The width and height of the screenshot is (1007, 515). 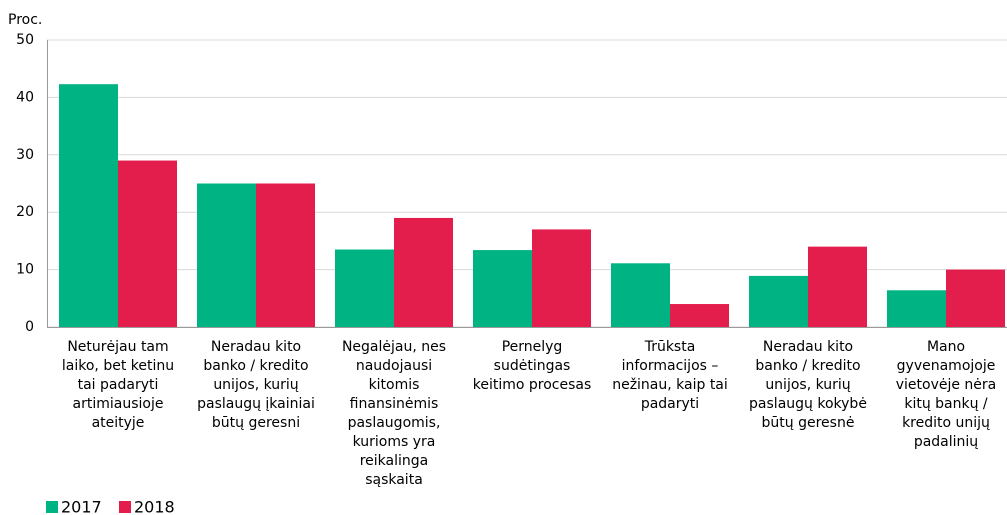 I want to click on y-tick-label: 20, so click(x=25, y=212).